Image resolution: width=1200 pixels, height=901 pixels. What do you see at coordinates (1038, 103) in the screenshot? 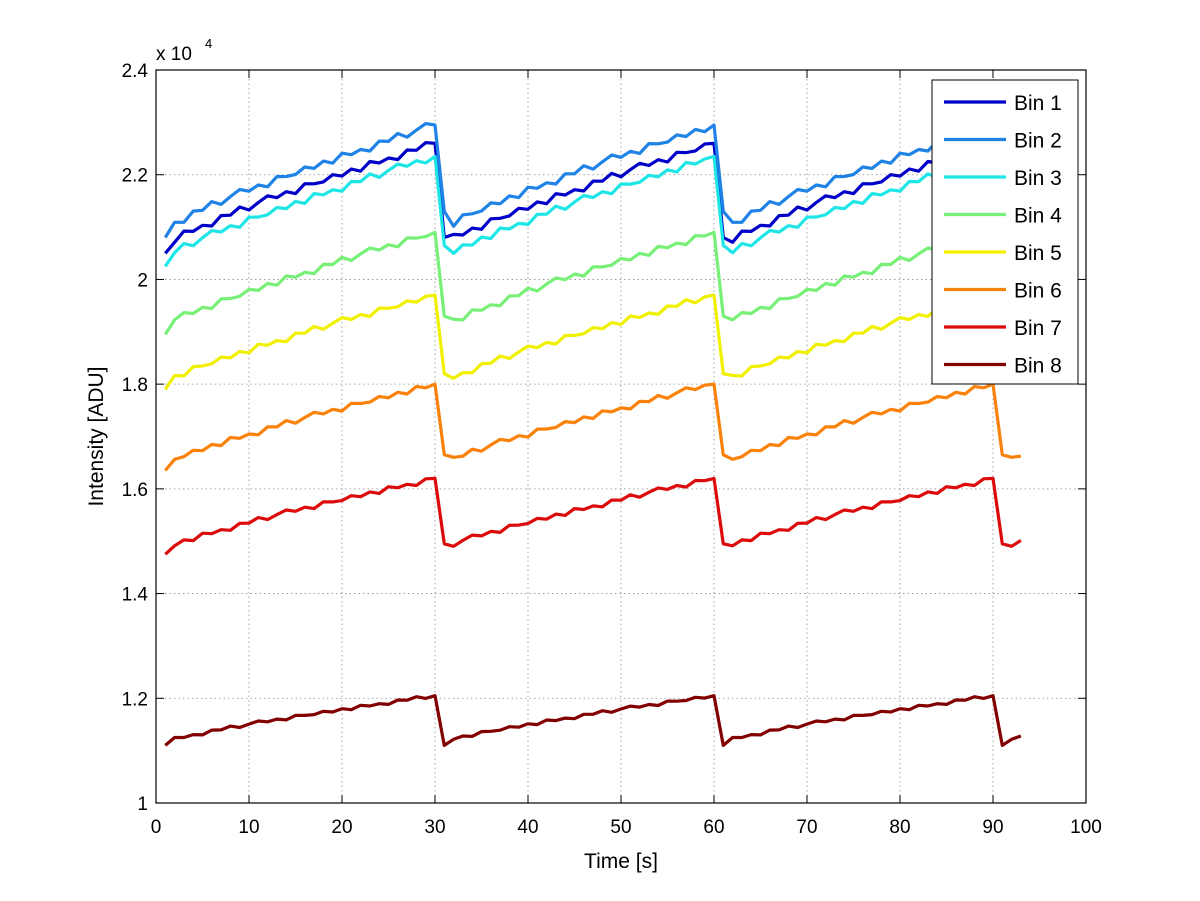
I see `legend-label-bin-1: Bin 1` at bounding box center [1038, 103].